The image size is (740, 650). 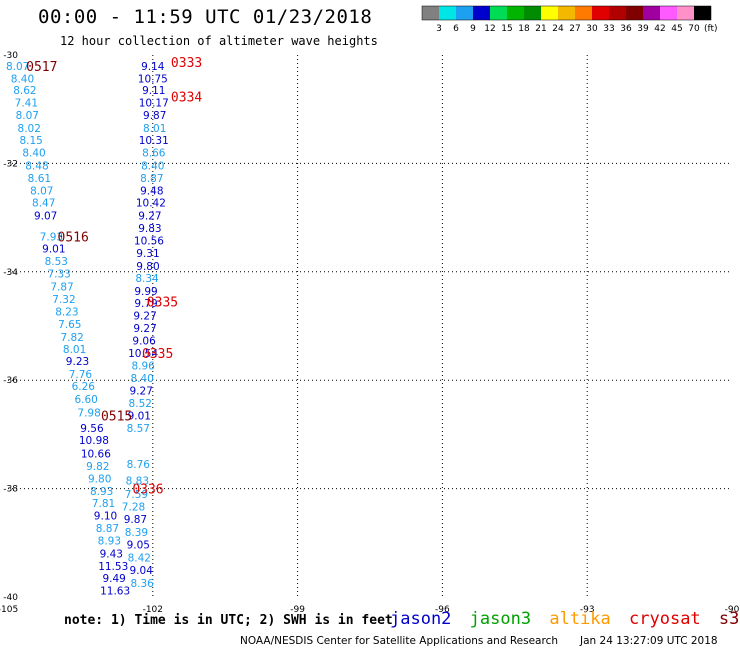 What do you see at coordinates (151, 192) in the screenshot?
I see `wave-height-point: 9.48` at bounding box center [151, 192].